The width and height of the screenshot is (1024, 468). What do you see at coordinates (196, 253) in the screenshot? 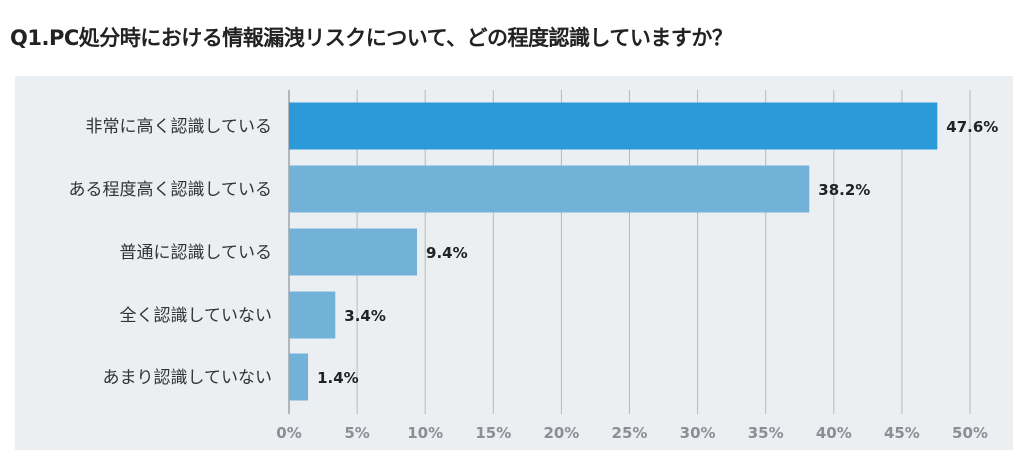
I see `category-label: 普通に認識している` at bounding box center [196, 253].